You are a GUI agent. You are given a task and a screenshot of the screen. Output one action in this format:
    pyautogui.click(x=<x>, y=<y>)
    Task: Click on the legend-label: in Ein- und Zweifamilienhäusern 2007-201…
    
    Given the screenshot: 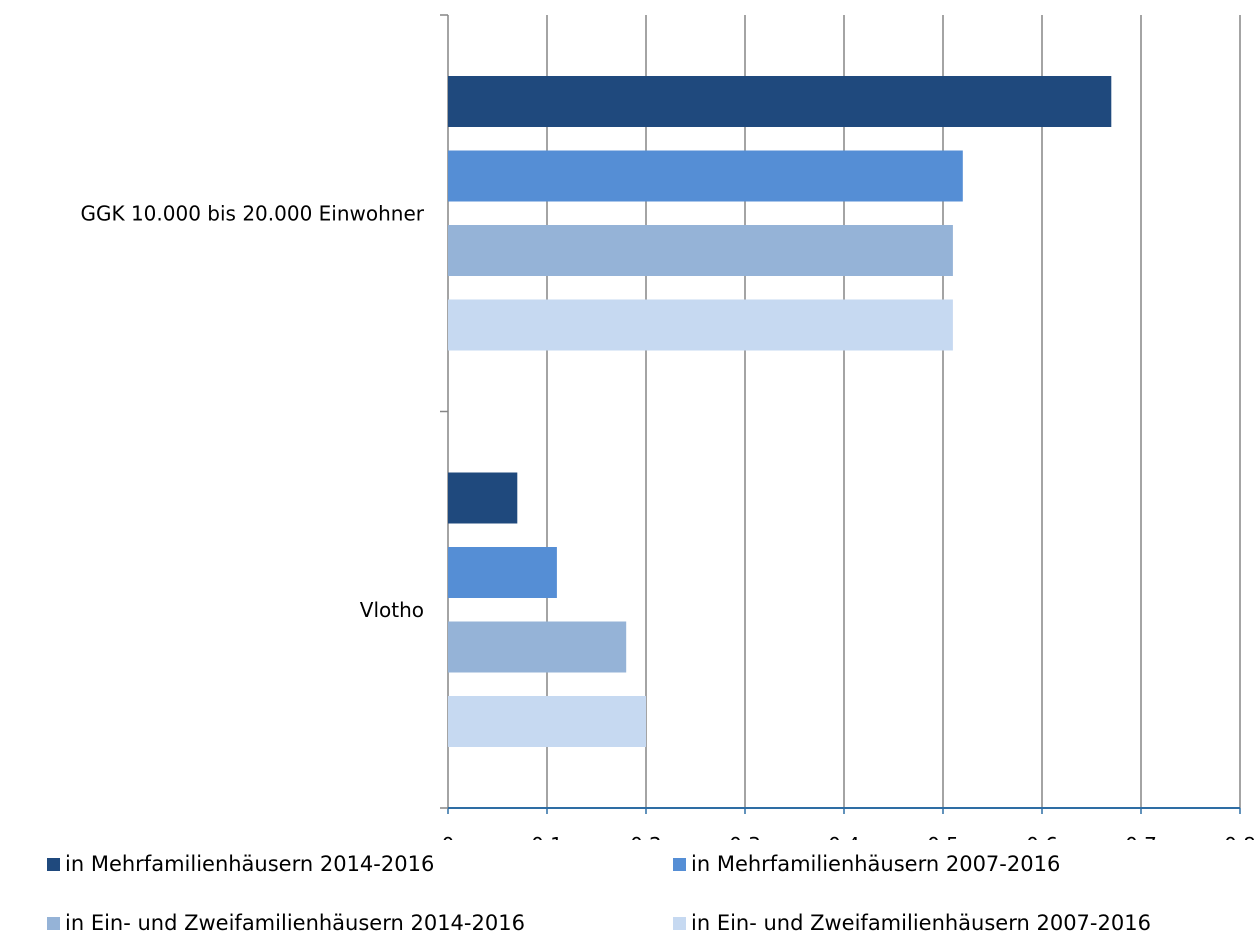 What is the action you would take?
    pyautogui.click(x=921, y=923)
    